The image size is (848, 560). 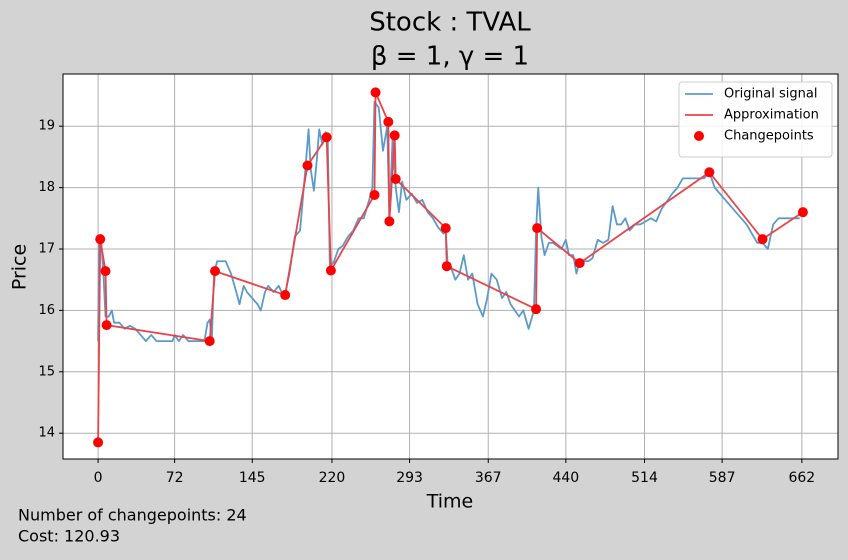 I want to click on x-axis-label: Time, so click(x=450, y=502).